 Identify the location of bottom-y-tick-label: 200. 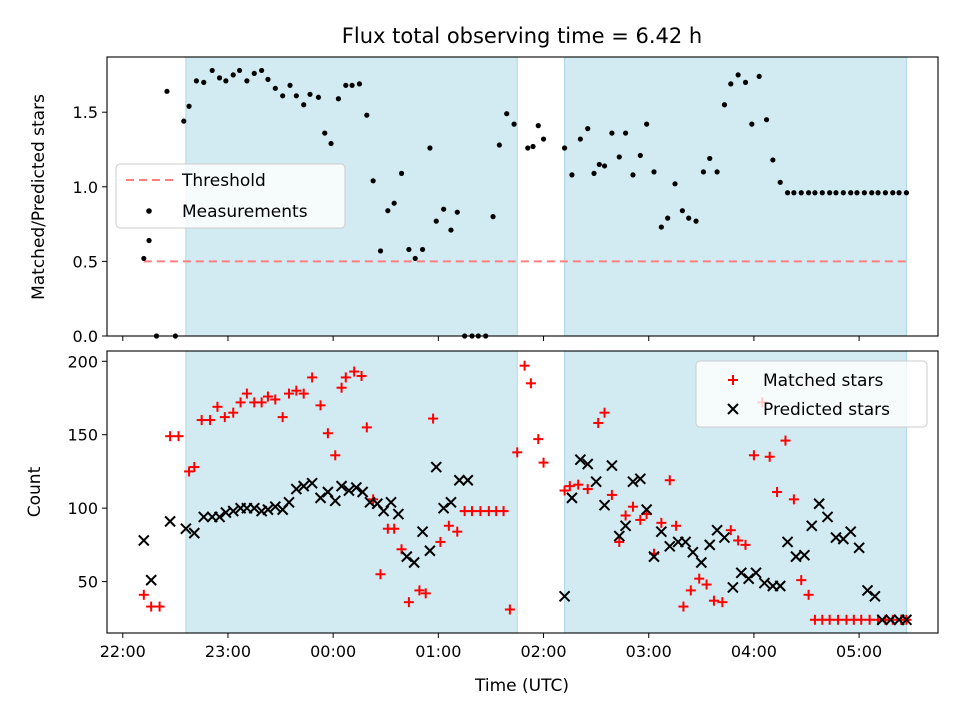
(82, 361).